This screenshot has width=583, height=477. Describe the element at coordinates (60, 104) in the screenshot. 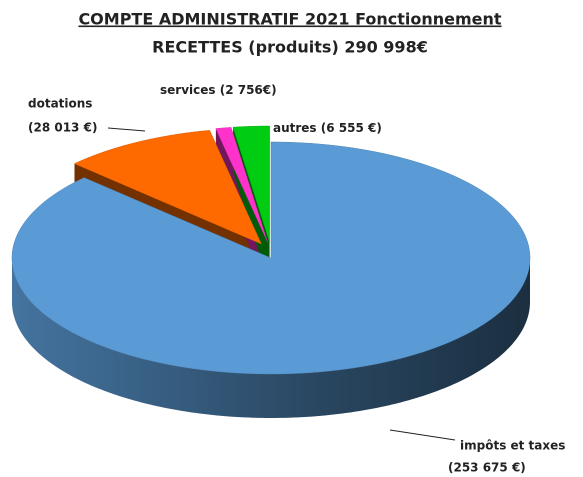

I see `slice-label: dotations` at that location.